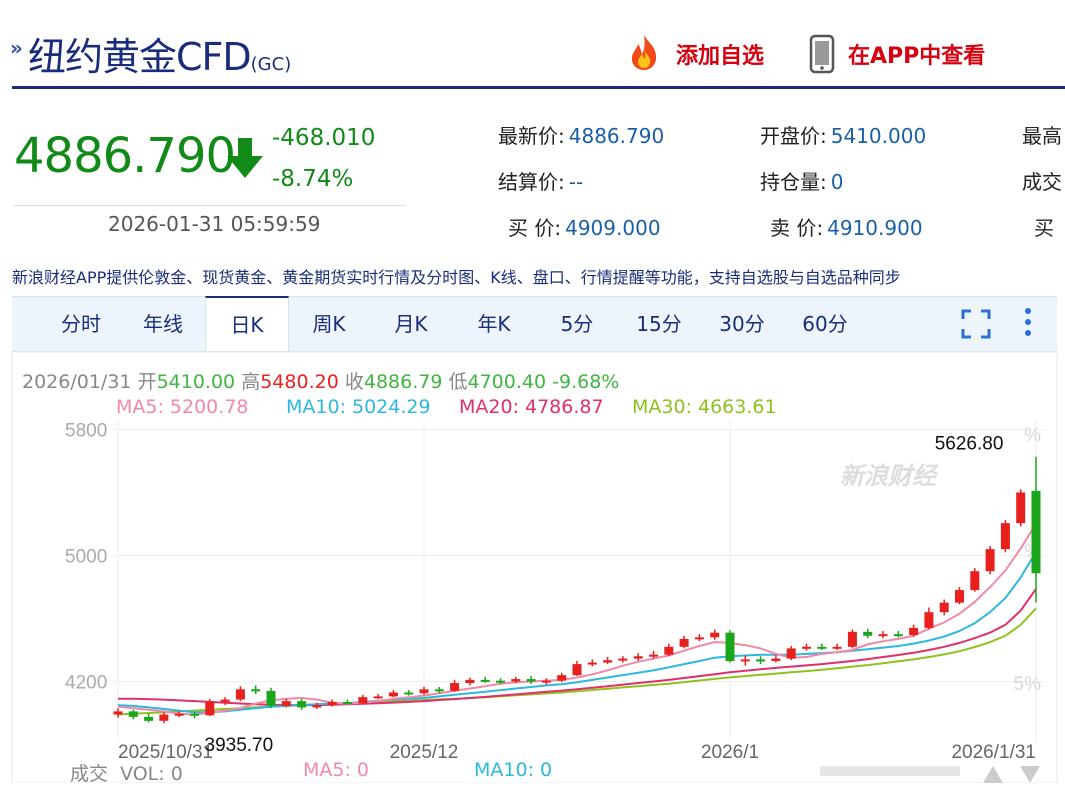 This screenshot has height=786, width=1065. Describe the element at coordinates (214, 224) in the screenshot. I see `quote-timestamp: 2026-01-31 05:59:59` at that location.